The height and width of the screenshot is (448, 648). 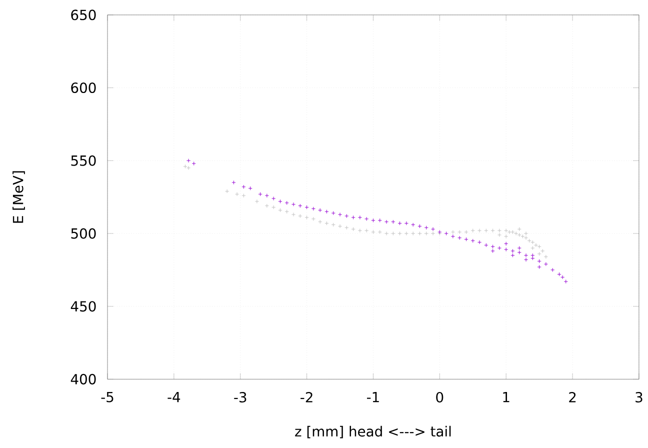 I want to click on x-axis-title: z [mm] head <---> tail, so click(x=373, y=432).